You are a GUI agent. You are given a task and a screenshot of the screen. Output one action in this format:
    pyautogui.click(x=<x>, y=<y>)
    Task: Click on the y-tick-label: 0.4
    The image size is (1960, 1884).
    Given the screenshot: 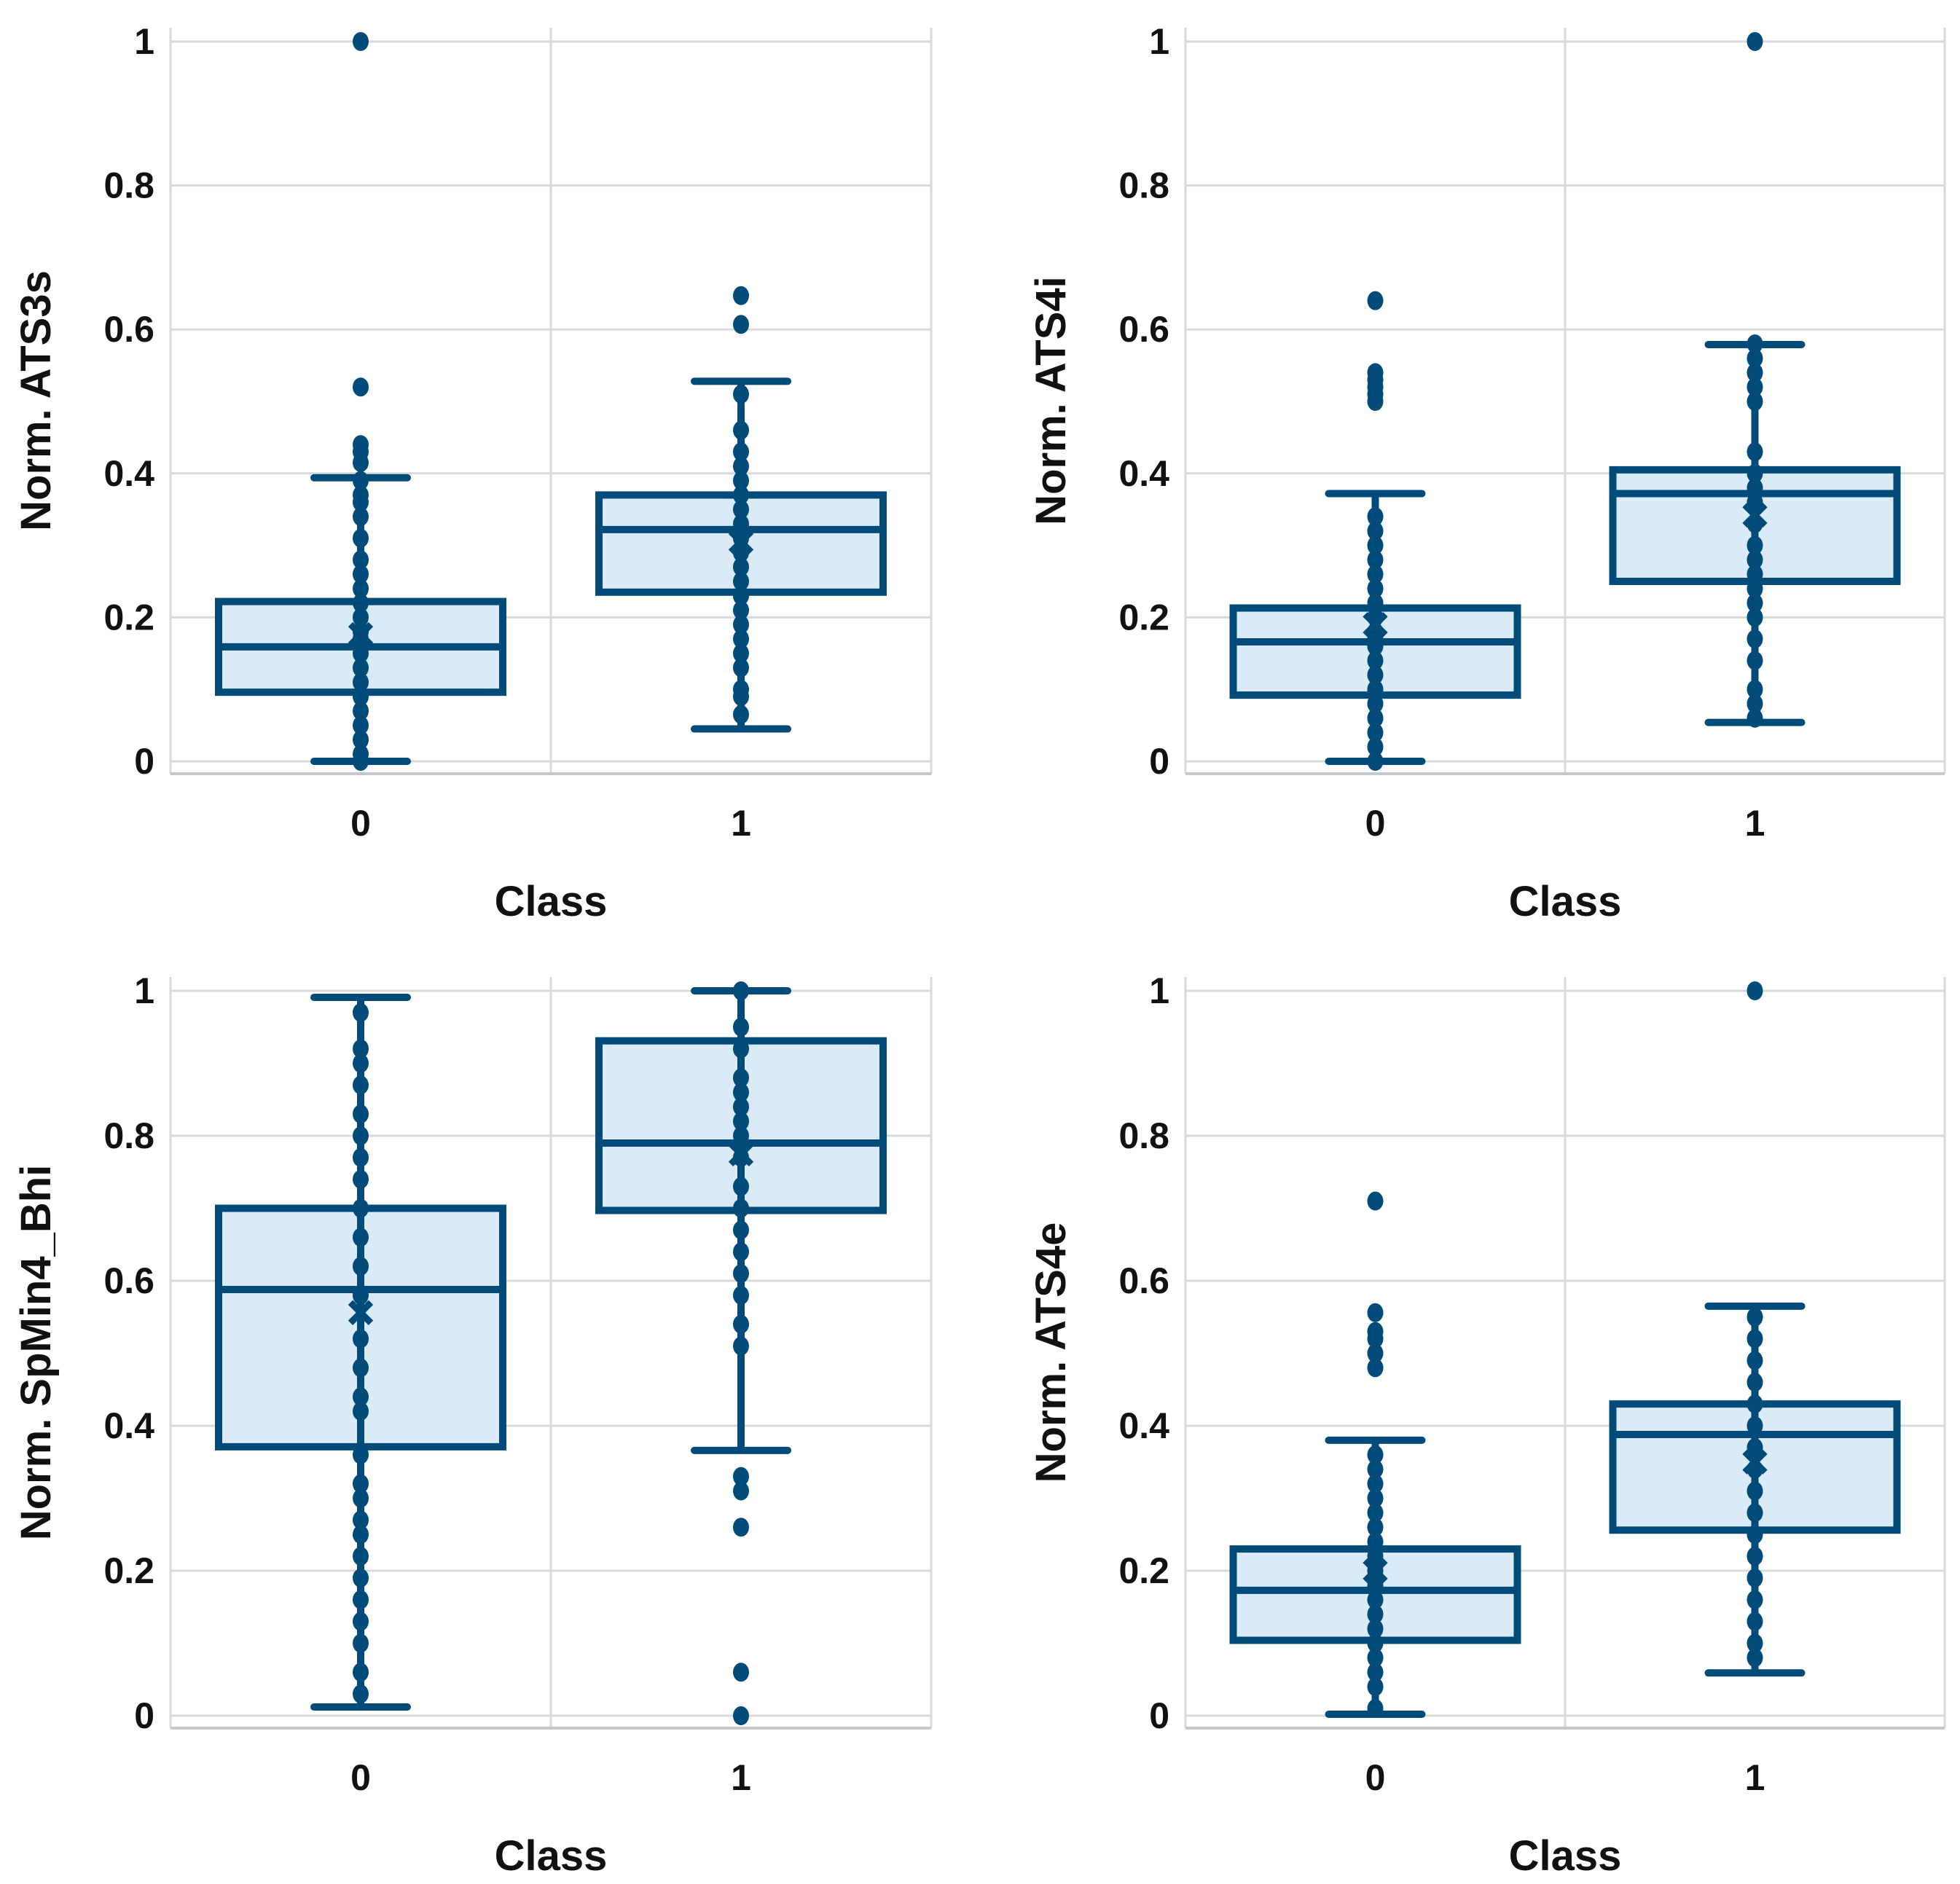 What is the action you would take?
    pyautogui.click(x=128, y=1425)
    